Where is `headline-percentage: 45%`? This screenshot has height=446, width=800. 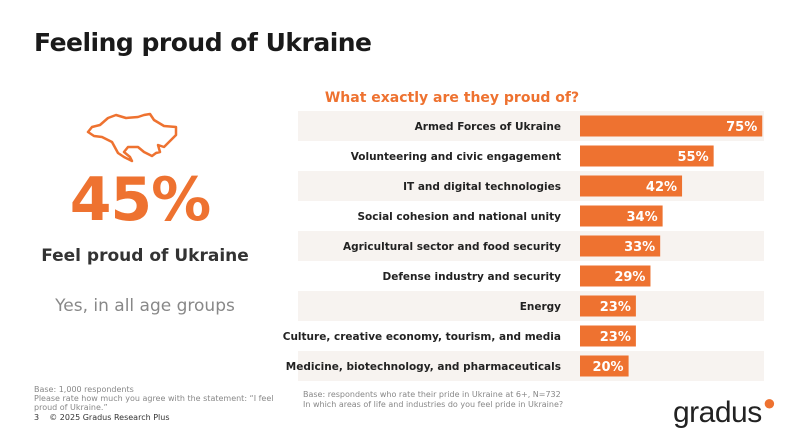
headline-percentage: 45% is located at coordinates (140, 200).